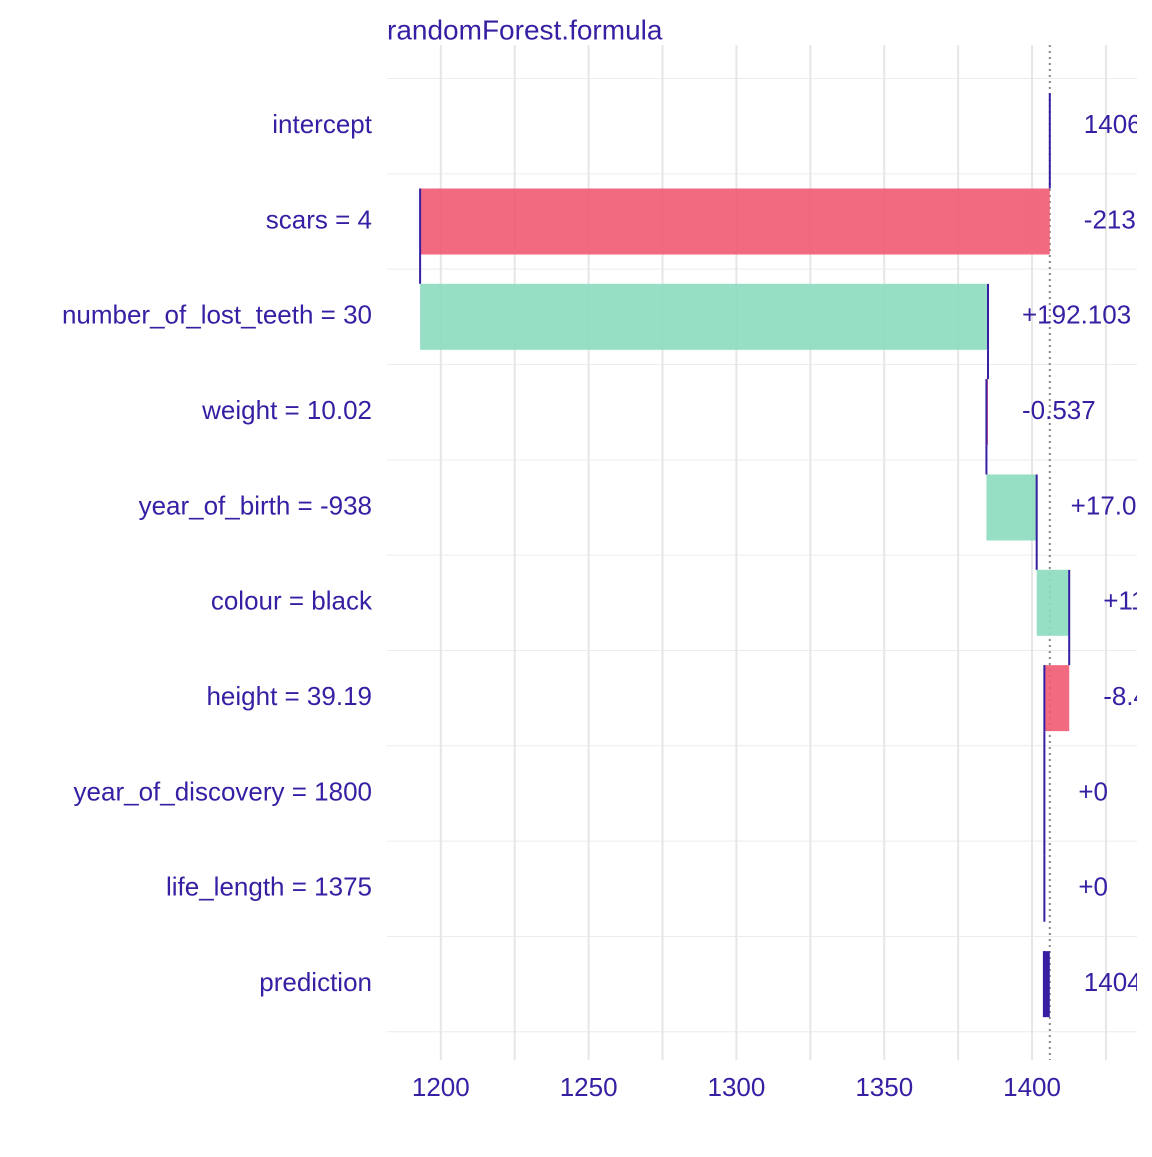  What do you see at coordinates (1110, 219) in the screenshot?
I see `value-label: -213` at bounding box center [1110, 219].